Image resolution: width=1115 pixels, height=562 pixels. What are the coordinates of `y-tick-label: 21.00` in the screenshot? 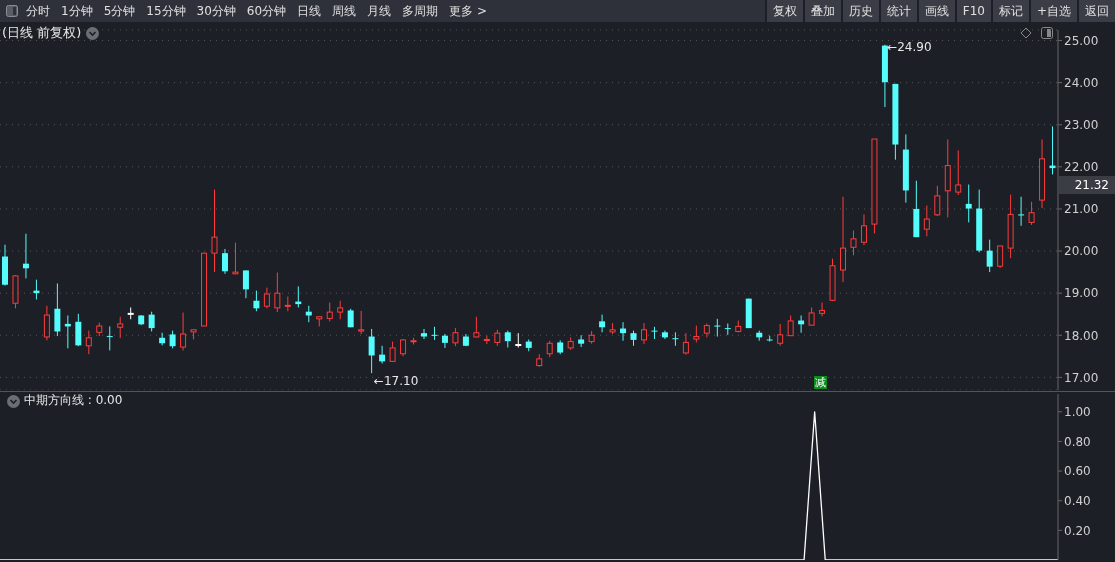 It's located at (1081, 209).